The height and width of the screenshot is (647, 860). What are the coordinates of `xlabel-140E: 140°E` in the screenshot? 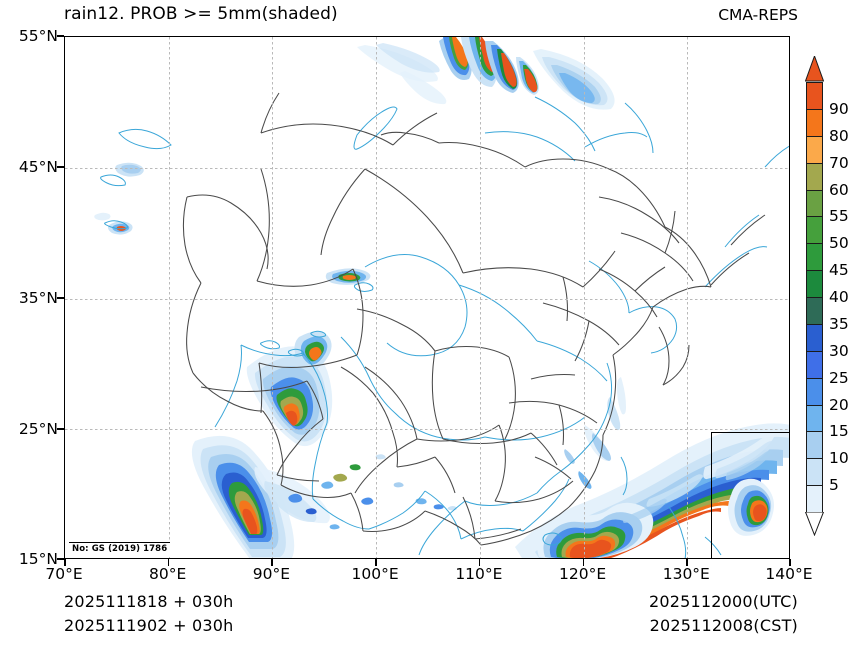 It's located at (789, 574).